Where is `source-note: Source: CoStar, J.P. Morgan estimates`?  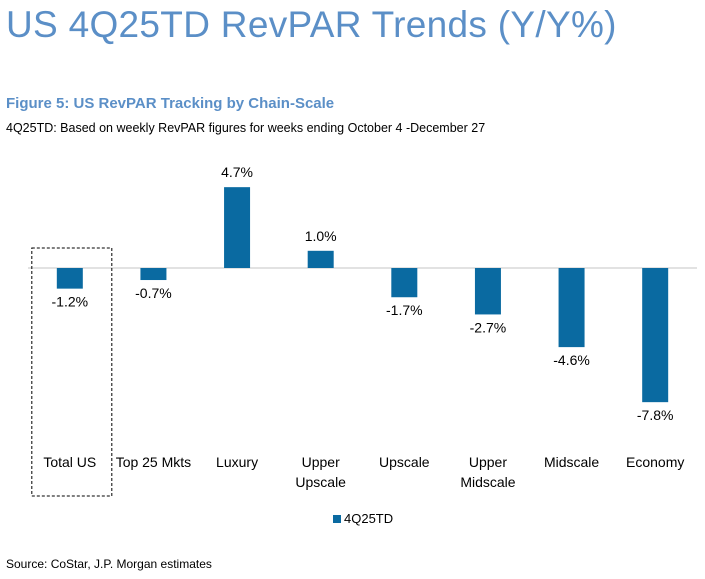 source-note: Source: CoStar, J.P. Morgan estimates is located at coordinates (109, 564).